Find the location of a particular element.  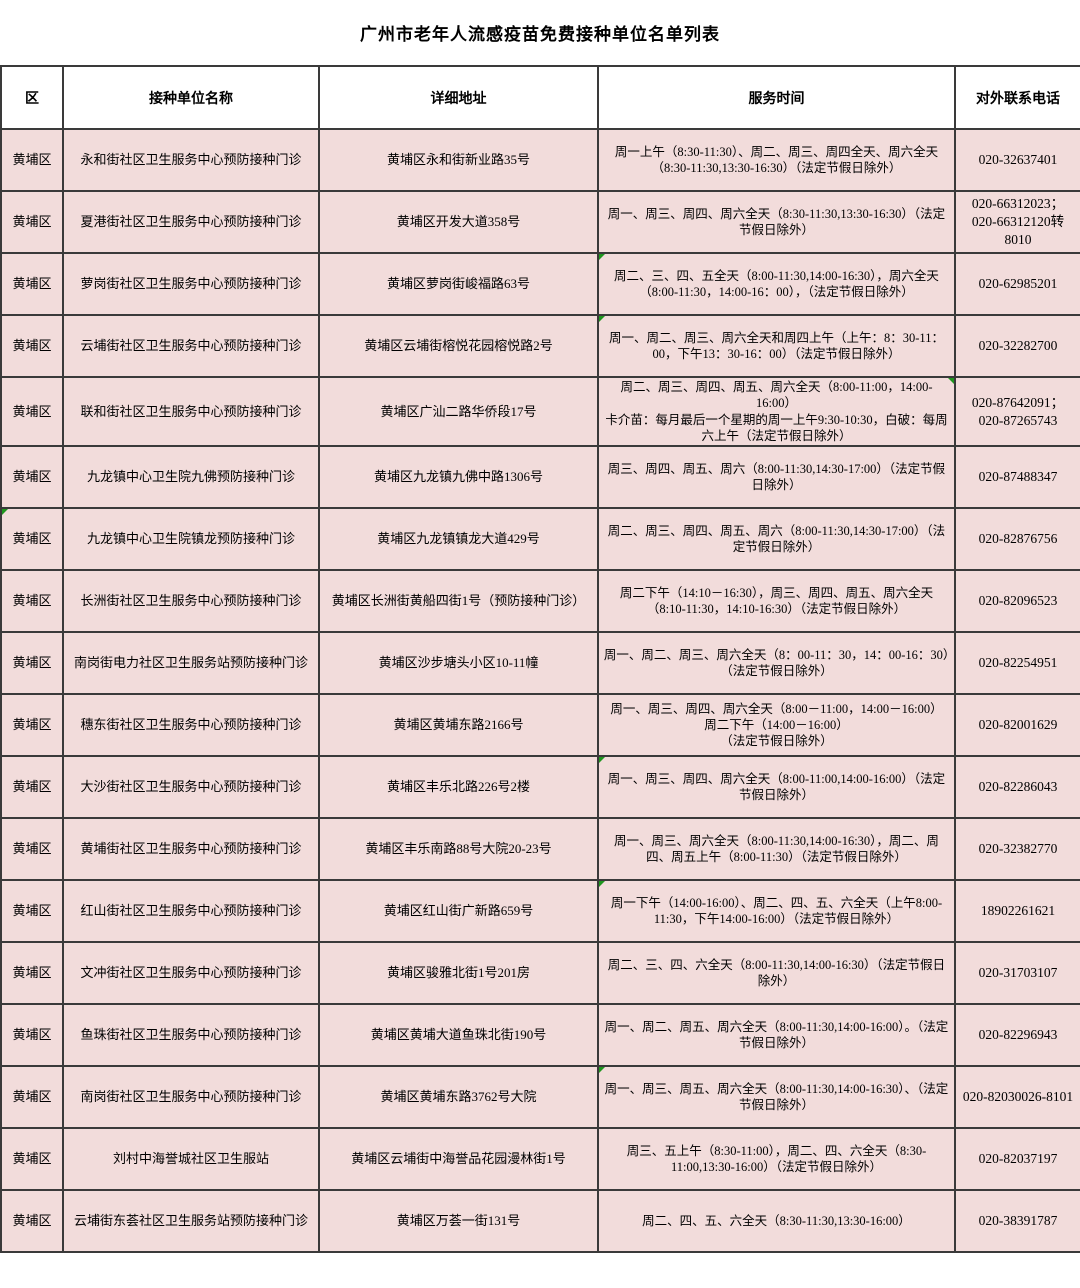

cell-phone: 18902261621 is located at coordinates (1017, 911).